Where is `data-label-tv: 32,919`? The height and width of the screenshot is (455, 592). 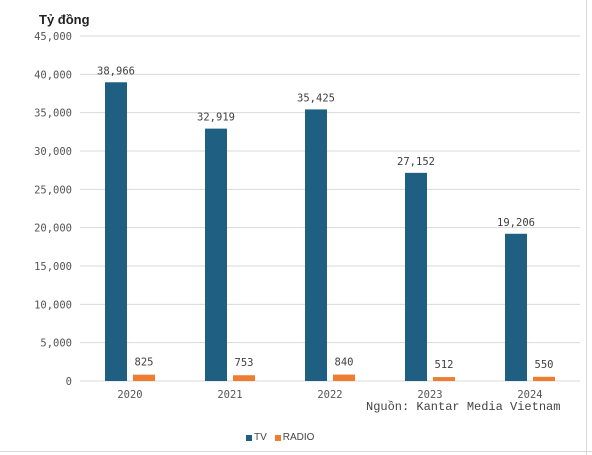 data-label-tv: 32,919 is located at coordinates (216, 118).